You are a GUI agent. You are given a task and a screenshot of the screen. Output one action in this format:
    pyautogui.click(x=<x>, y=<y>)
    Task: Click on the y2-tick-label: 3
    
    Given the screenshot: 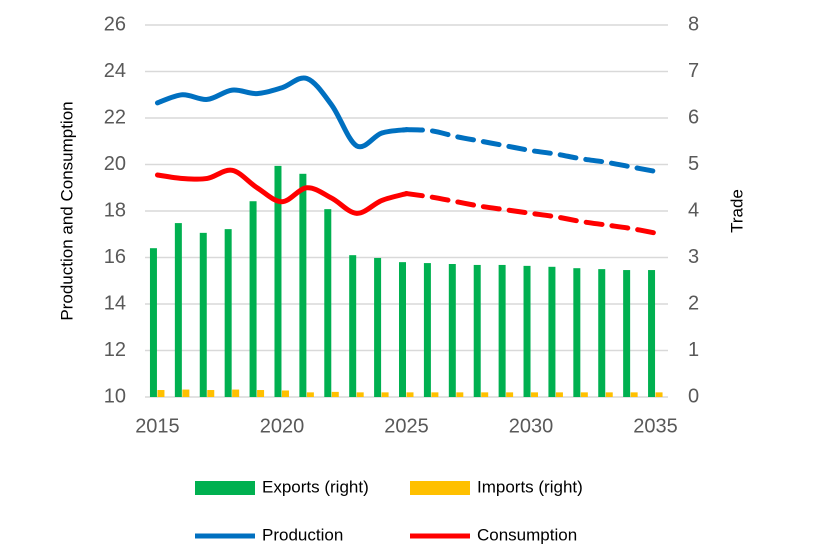 What is the action you would take?
    pyautogui.click(x=693, y=257)
    